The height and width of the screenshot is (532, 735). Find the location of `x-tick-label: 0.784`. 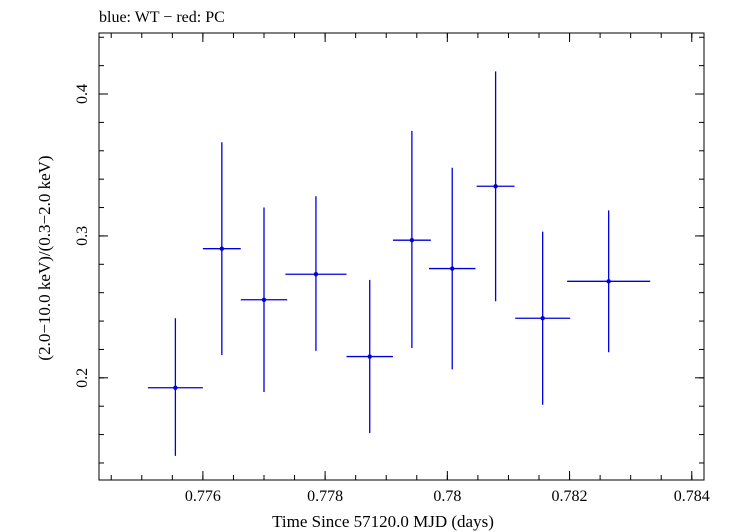

x-tick-label: 0.784 is located at coordinates (692, 496).